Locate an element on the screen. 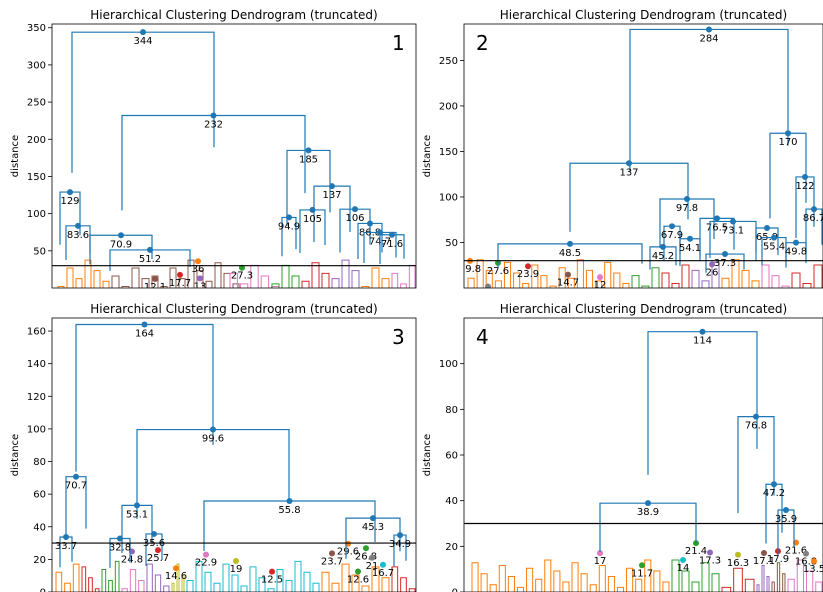 The height and width of the screenshot is (592, 823). merge-label: 27.6 is located at coordinates (498, 271).